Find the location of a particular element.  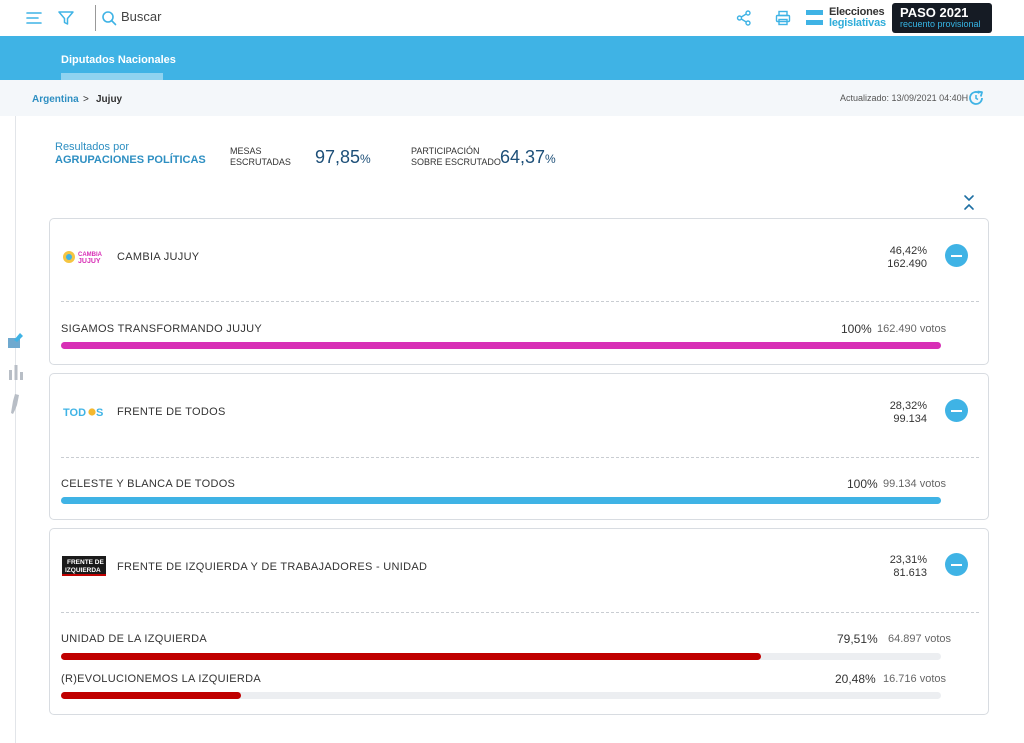

list-percentage: 79,51% is located at coordinates (857, 639).